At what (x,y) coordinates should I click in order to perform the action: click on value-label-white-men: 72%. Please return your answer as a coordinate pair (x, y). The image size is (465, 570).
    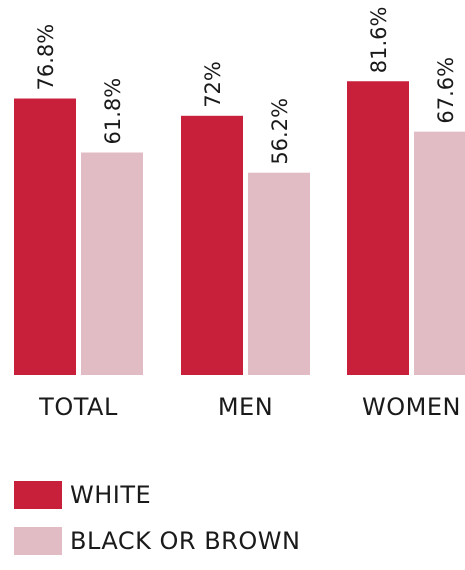
    Looking at the image, I should click on (213, 84).